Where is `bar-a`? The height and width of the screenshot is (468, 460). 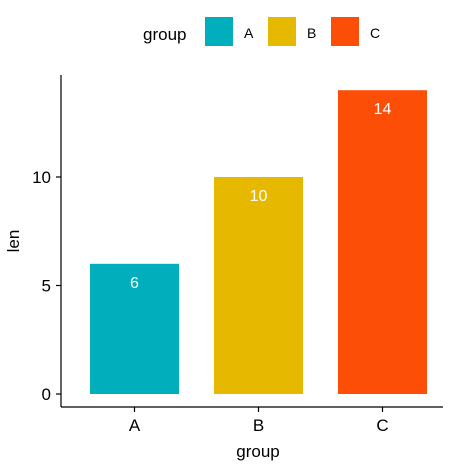
bar-a is located at coordinates (134, 328).